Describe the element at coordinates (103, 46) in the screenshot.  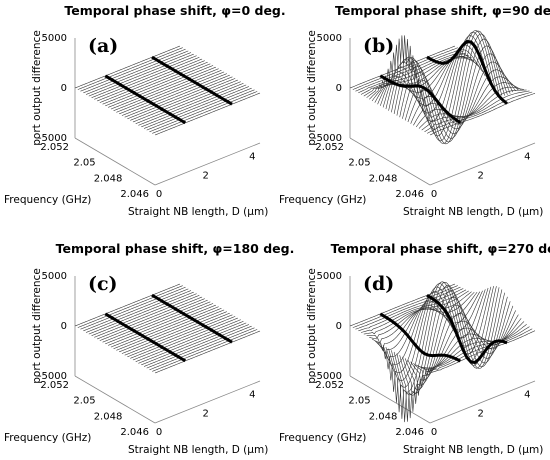
I see `panel-label: (a)` at that location.